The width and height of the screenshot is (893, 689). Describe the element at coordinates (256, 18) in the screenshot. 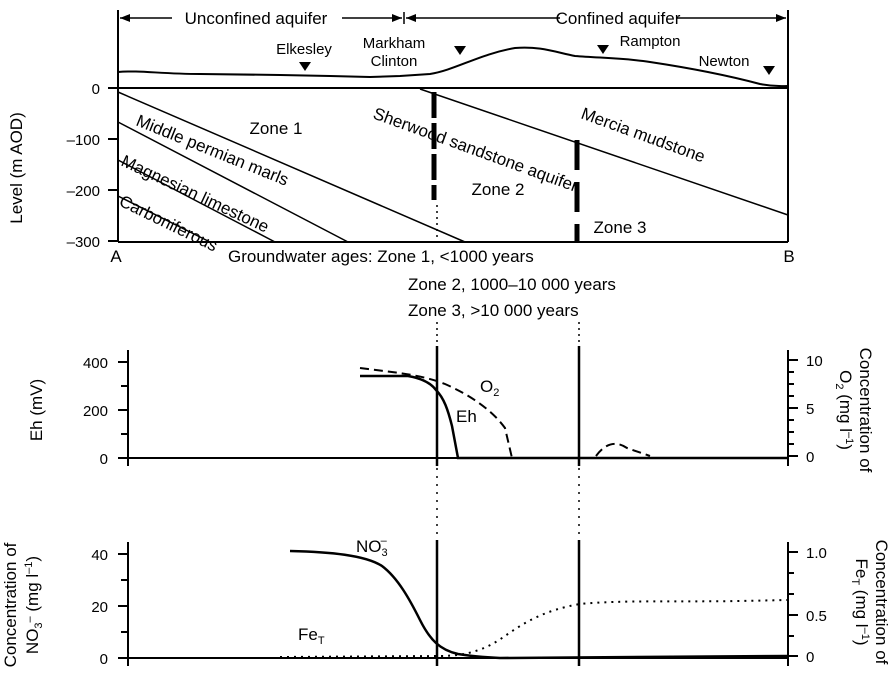

I see `unconfined-aquifer-label: Unconfined aquifer` at that location.